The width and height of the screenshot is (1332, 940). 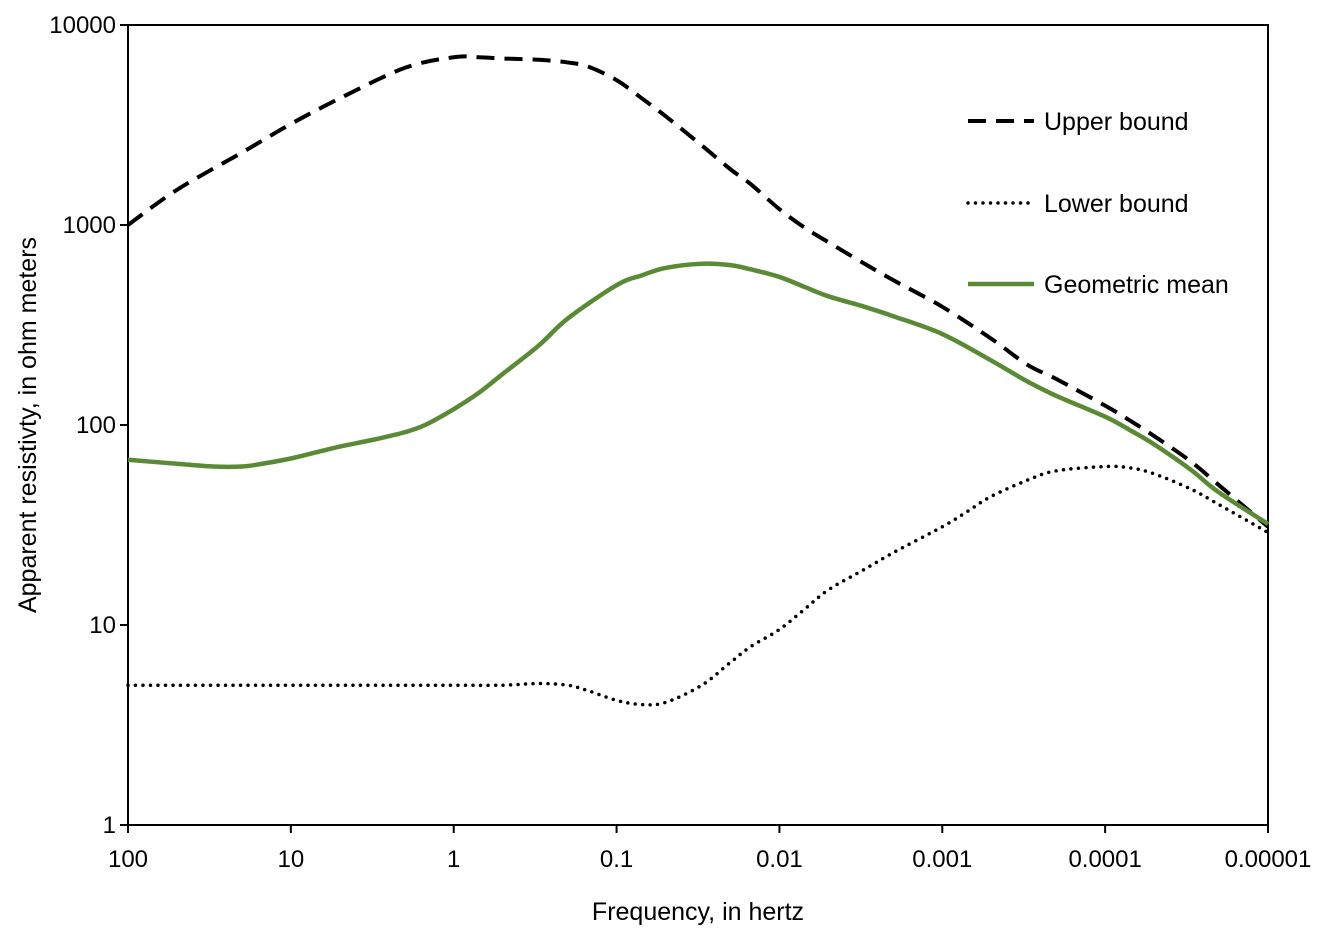 What do you see at coordinates (89, 225) in the screenshot?
I see `y-tick-label: 1000` at bounding box center [89, 225].